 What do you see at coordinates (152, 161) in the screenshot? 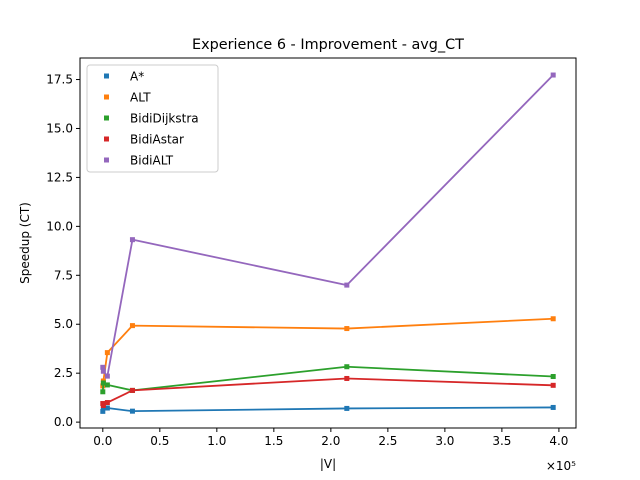
I see `legend-label: BidiALT` at bounding box center [152, 161].